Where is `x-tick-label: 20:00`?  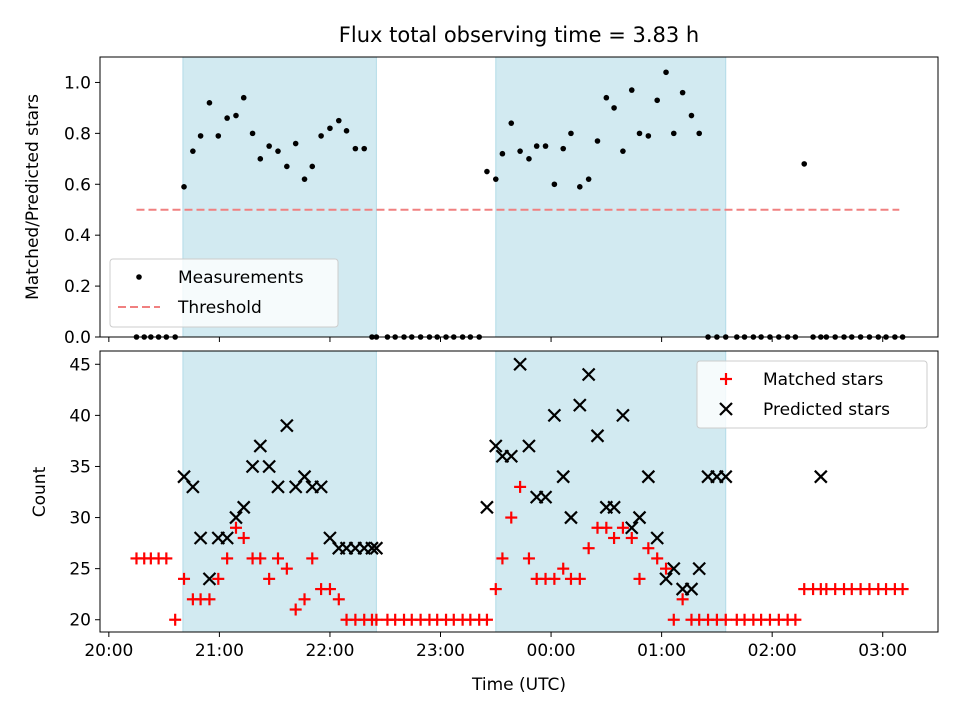 x-tick-label: 20:00 is located at coordinates (108, 651).